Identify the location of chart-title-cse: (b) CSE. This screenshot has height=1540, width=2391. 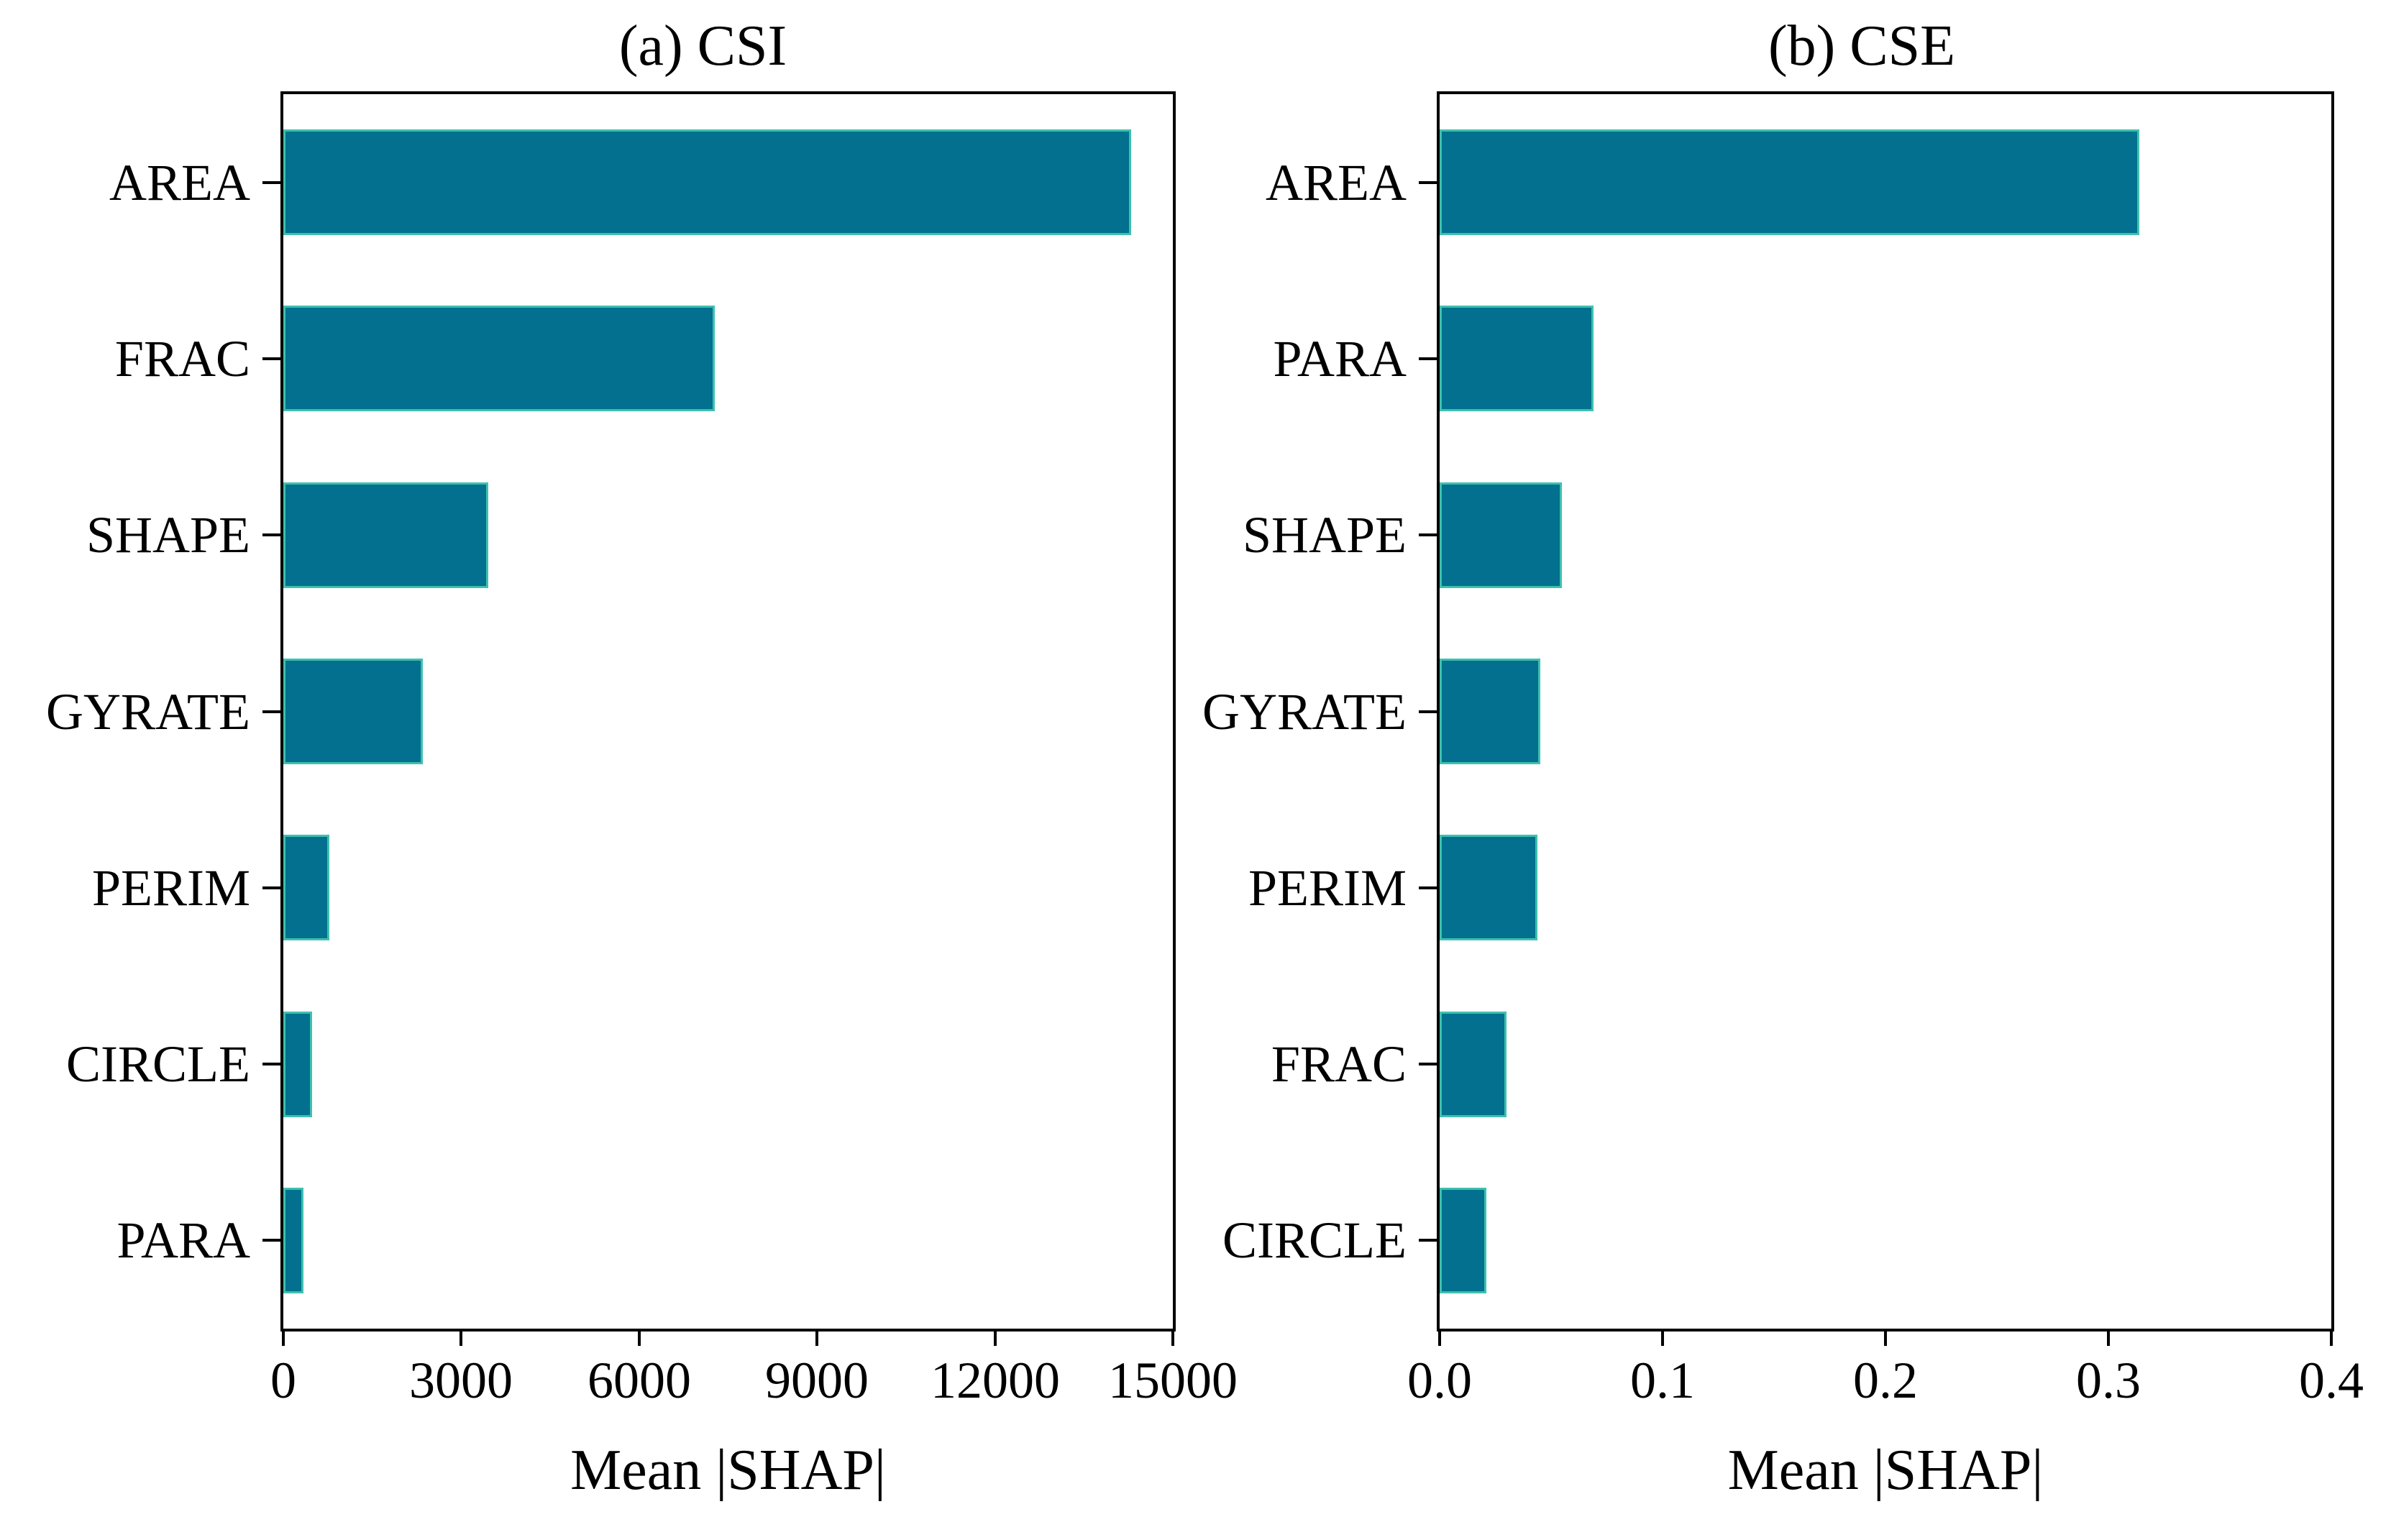
(1861, 46).